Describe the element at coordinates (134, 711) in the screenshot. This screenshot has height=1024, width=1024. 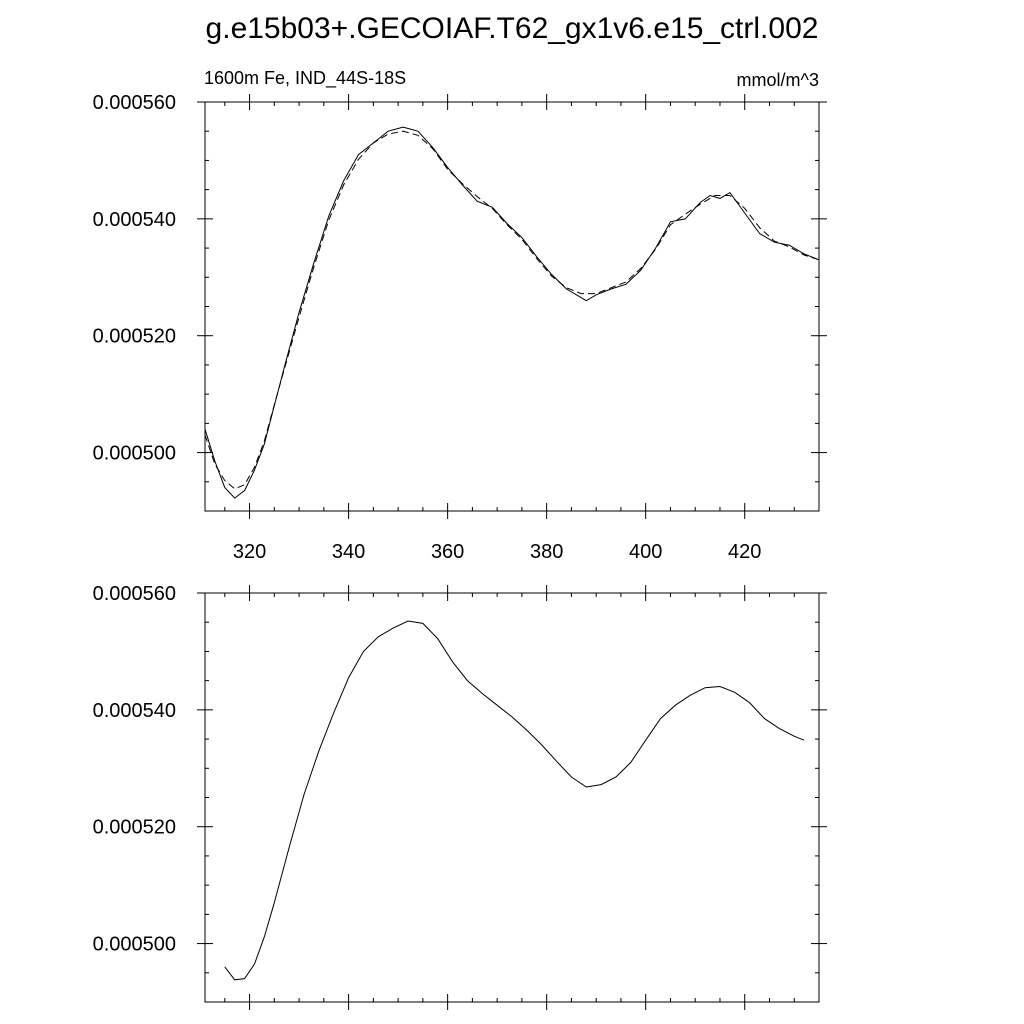
I see `bottom-y-tick-label: 0.000540` at that location.